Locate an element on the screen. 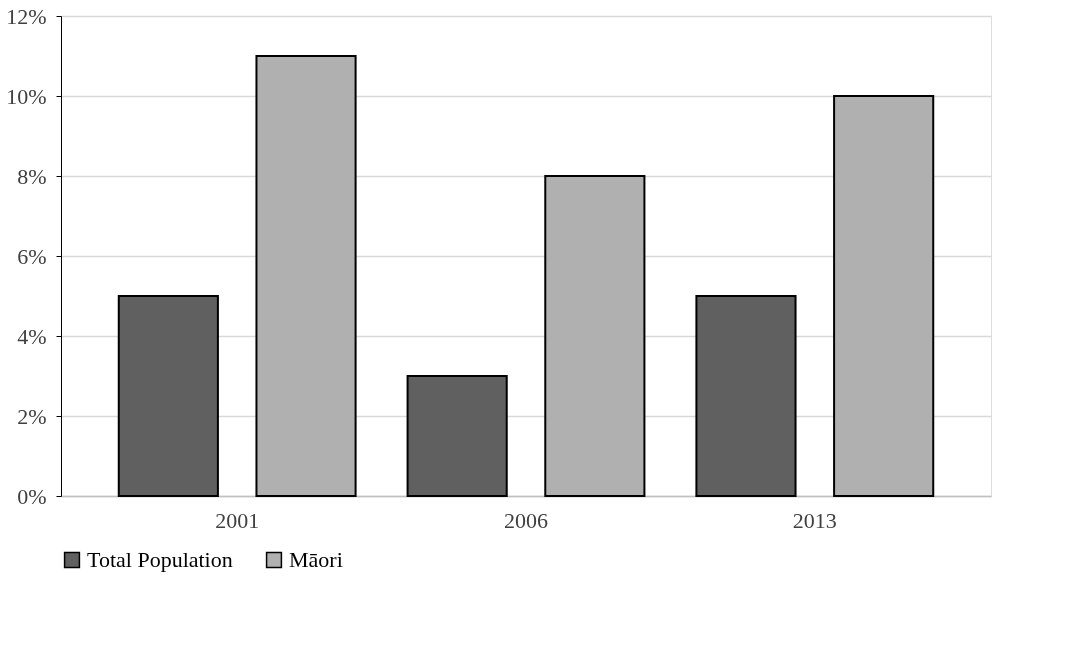 Image resolution: width=1067 pixels, height=651 pixels. legend-label: Total Population is located at coordinates (160, 559).